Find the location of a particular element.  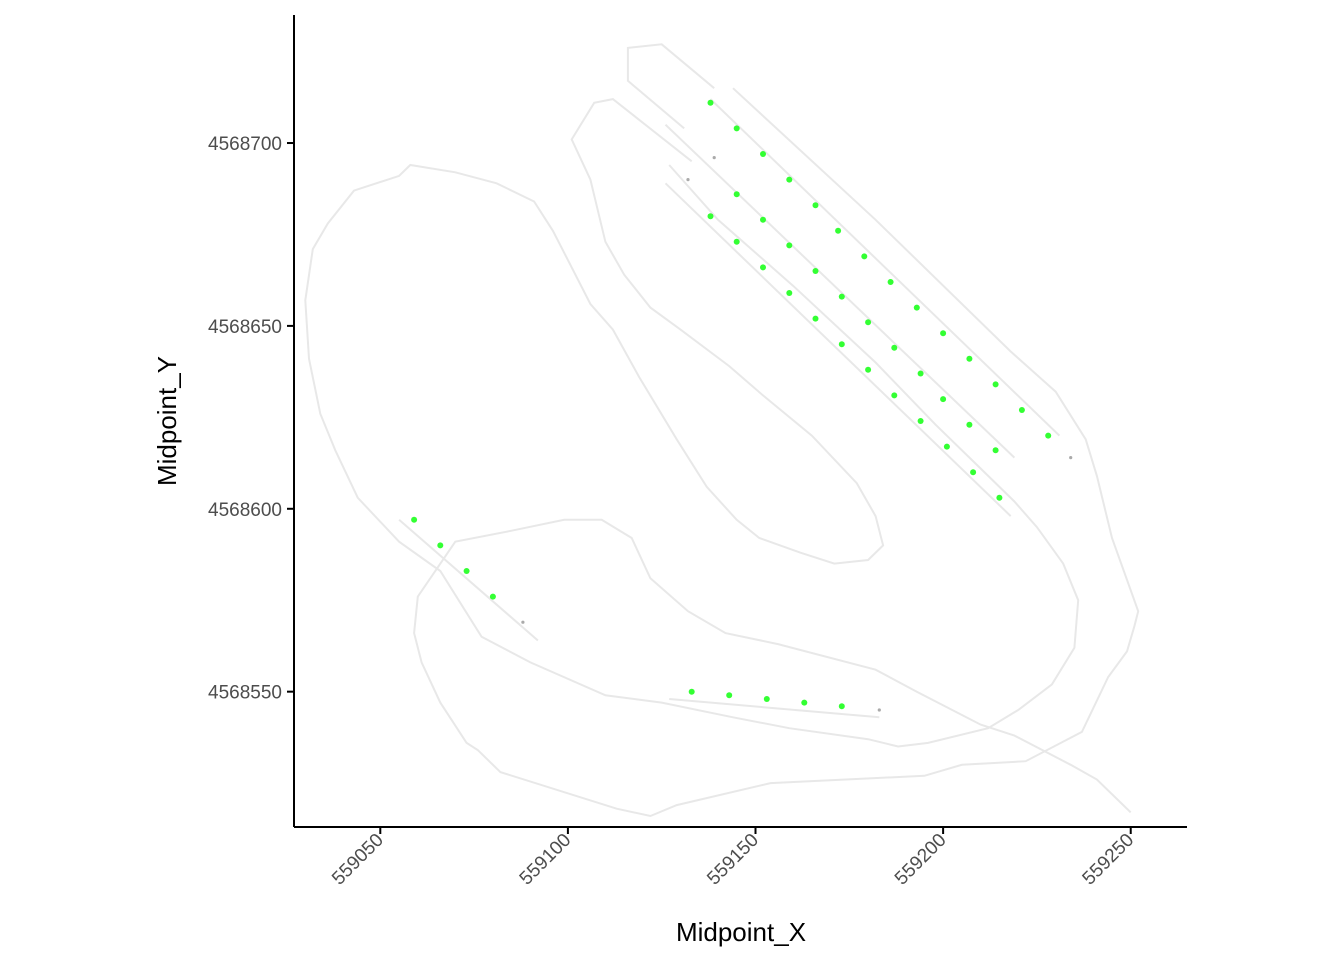

y-tick-label: 4568650 is located at coordinates (245, 327).